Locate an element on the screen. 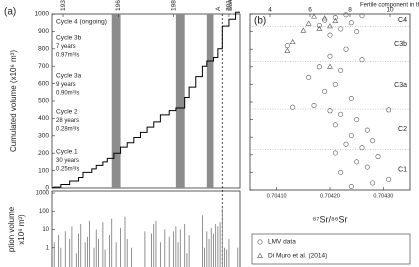  x-tick-label: 0.70420 is located at coordinates (330, 196).